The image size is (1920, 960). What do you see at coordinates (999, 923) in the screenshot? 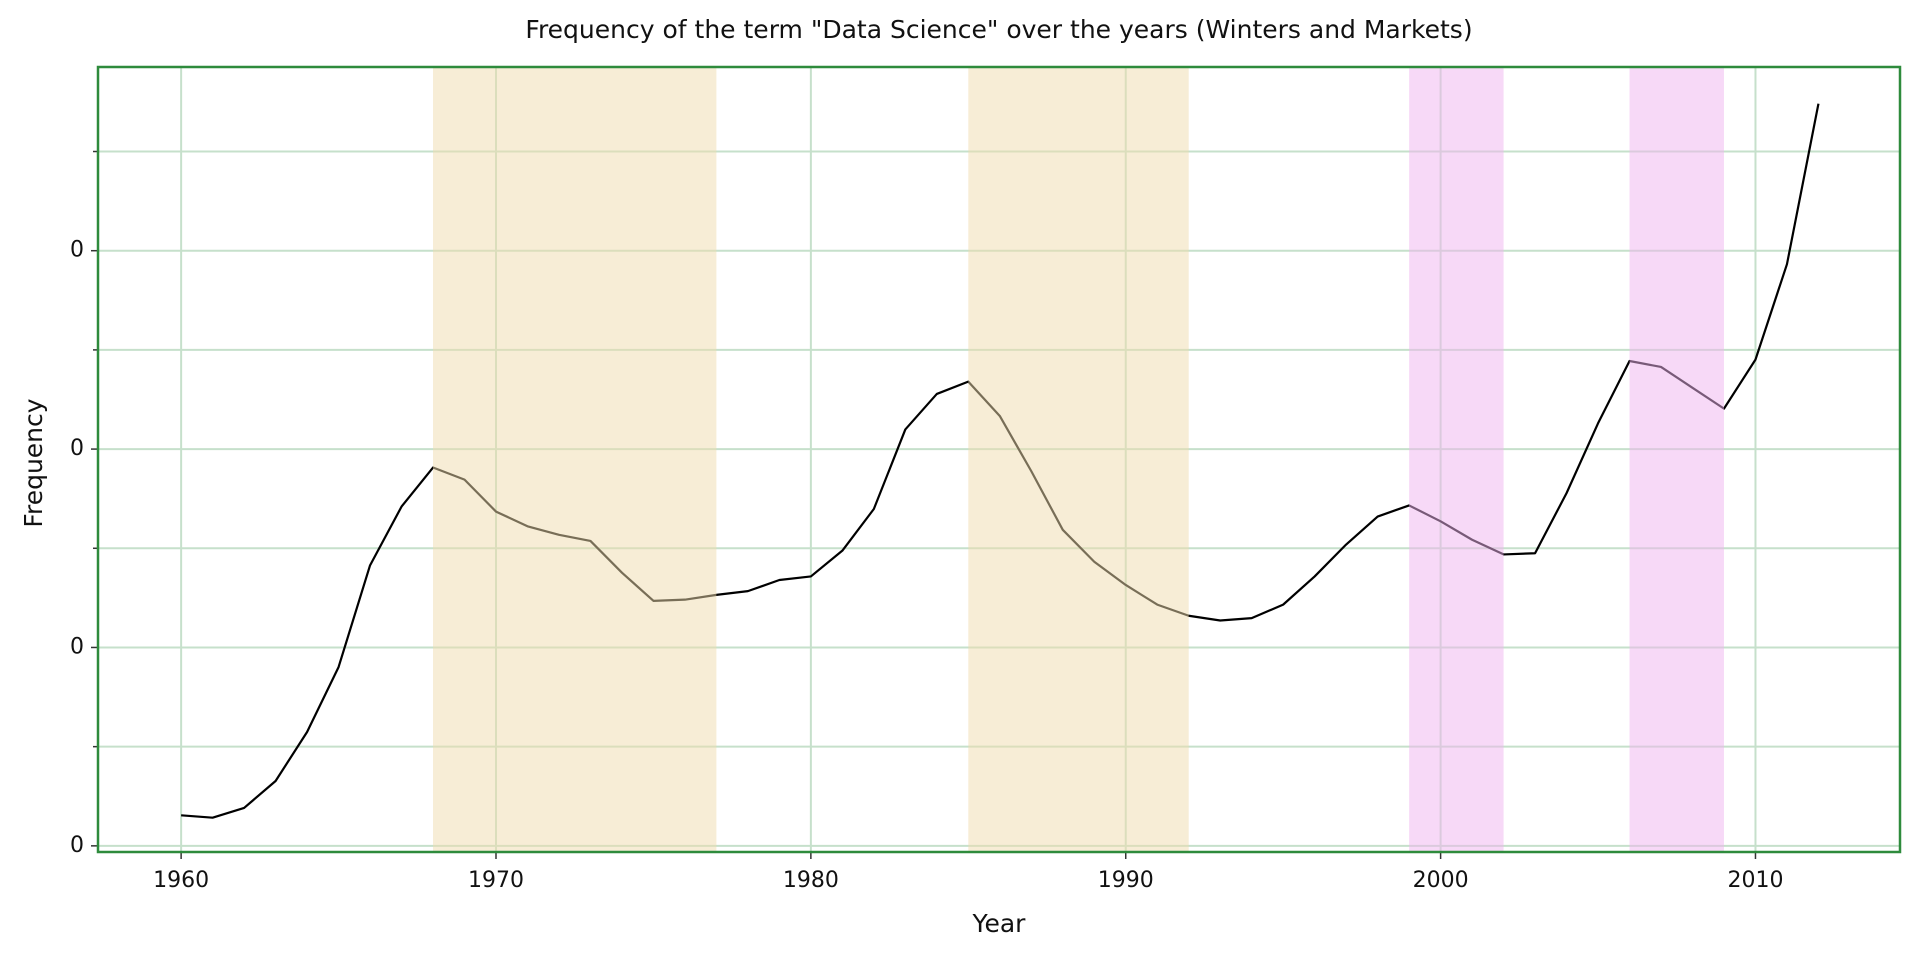
I see `x-axis-label: Year` at bounding box center [999, 923].